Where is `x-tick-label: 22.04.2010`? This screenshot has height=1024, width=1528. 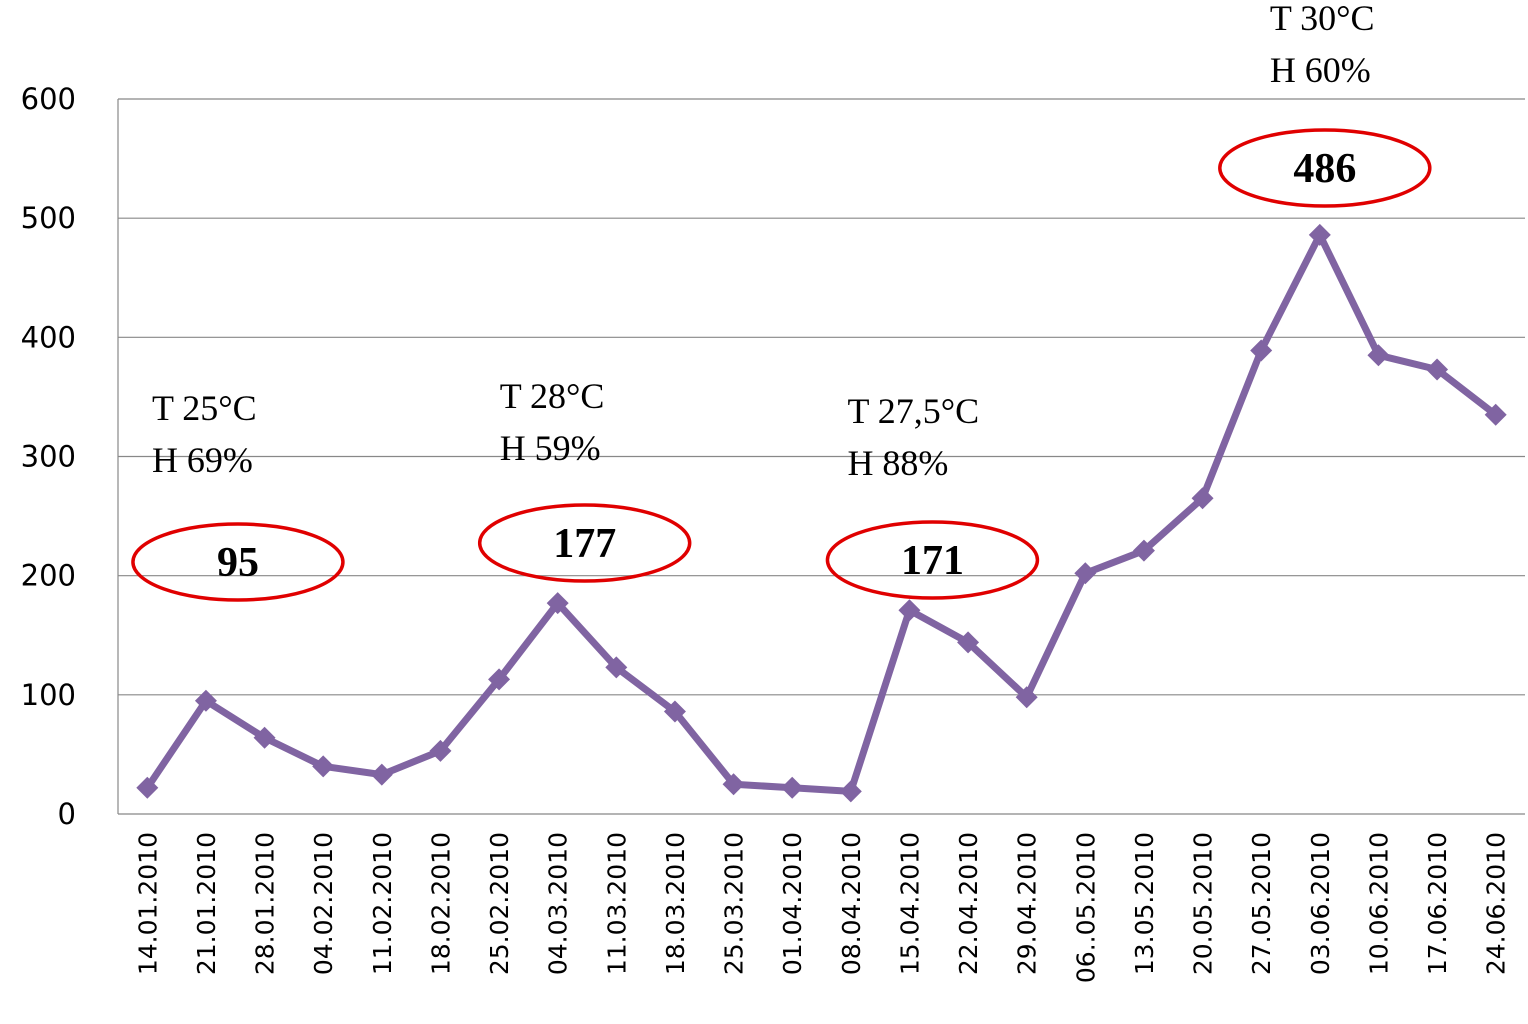 x-tick-label: 22.04.2010 is located at coordinates (968, 903).